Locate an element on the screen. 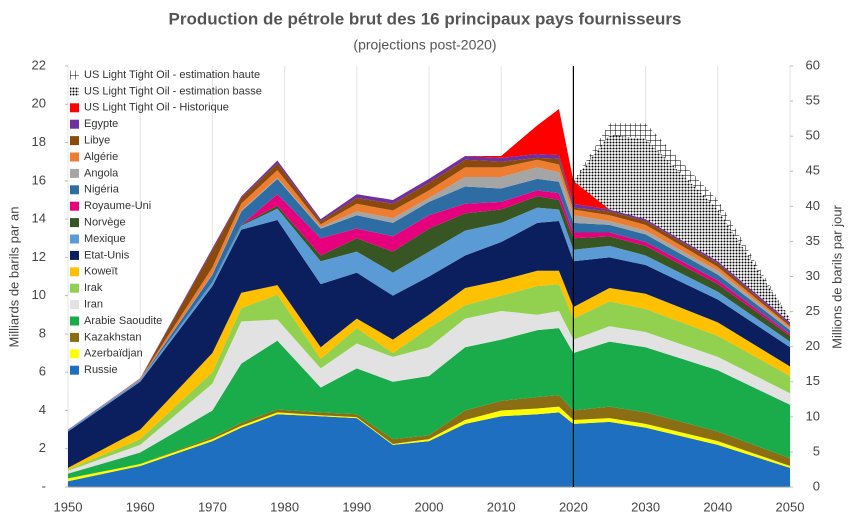  legend-label: Norvège is located at coordinates (105, 223).